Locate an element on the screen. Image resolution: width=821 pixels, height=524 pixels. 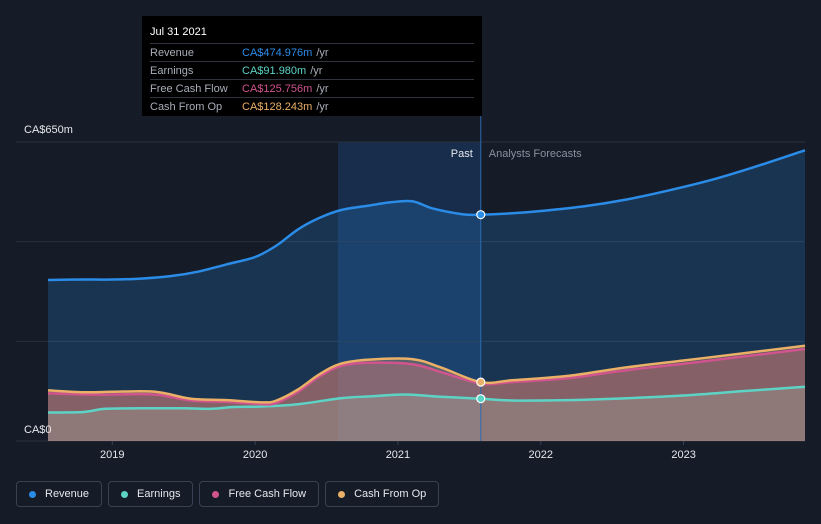
marker-earnings is located at coordinates (481, 399).